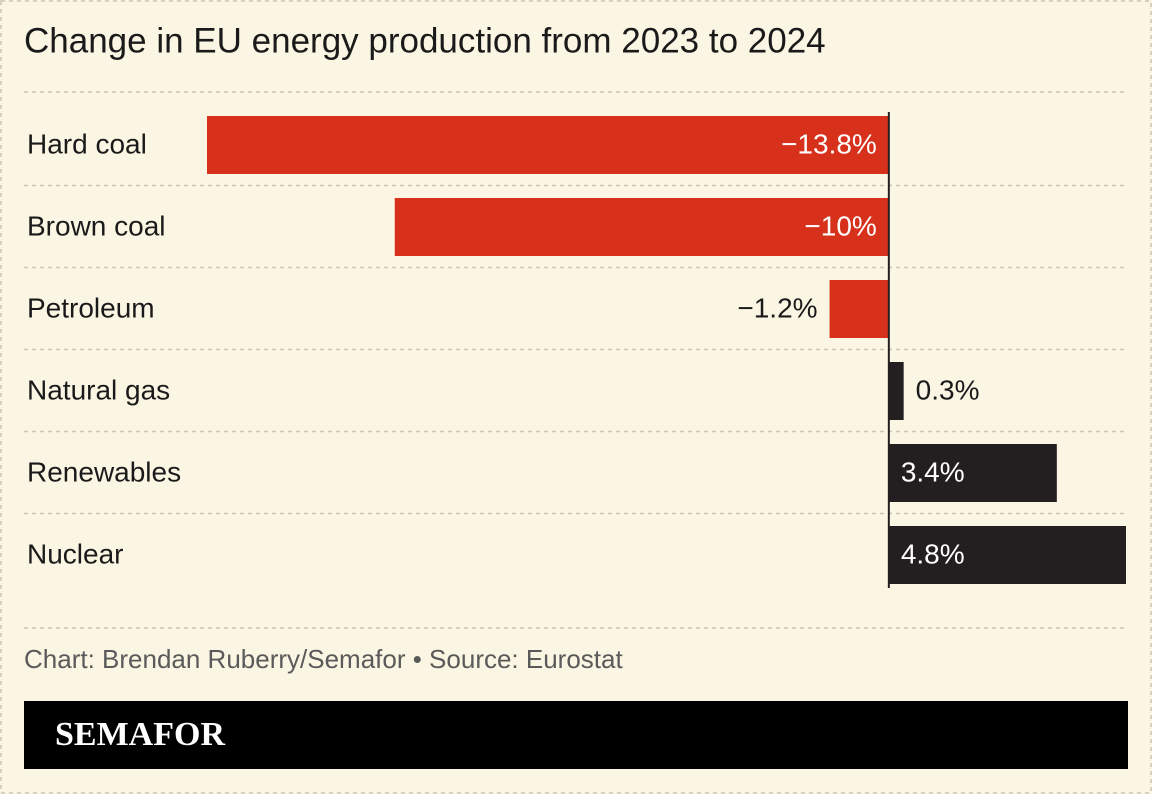  I want to click on value-label: 3.4%, so click(933, 471).